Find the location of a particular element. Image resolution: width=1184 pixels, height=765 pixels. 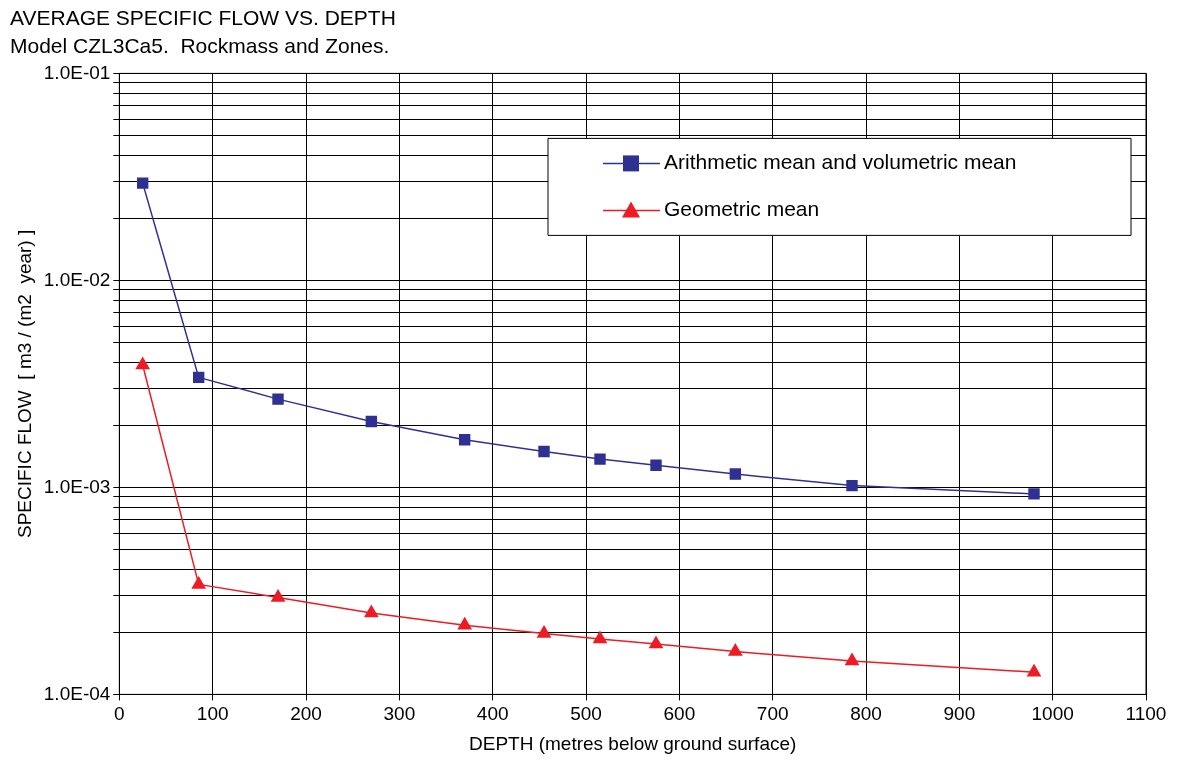

x-tick-label: 500 is located at coordinates (586, 714).